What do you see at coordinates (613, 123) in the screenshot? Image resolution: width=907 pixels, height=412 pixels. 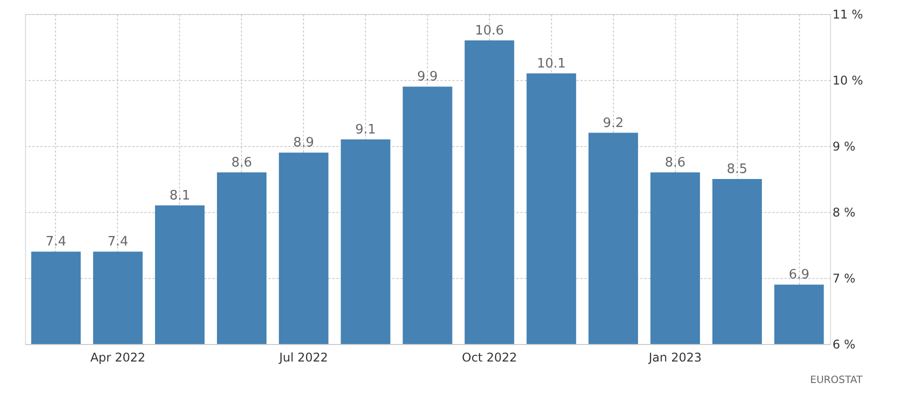 I see `data-label: 9.2` at bounding box center [613, 123].